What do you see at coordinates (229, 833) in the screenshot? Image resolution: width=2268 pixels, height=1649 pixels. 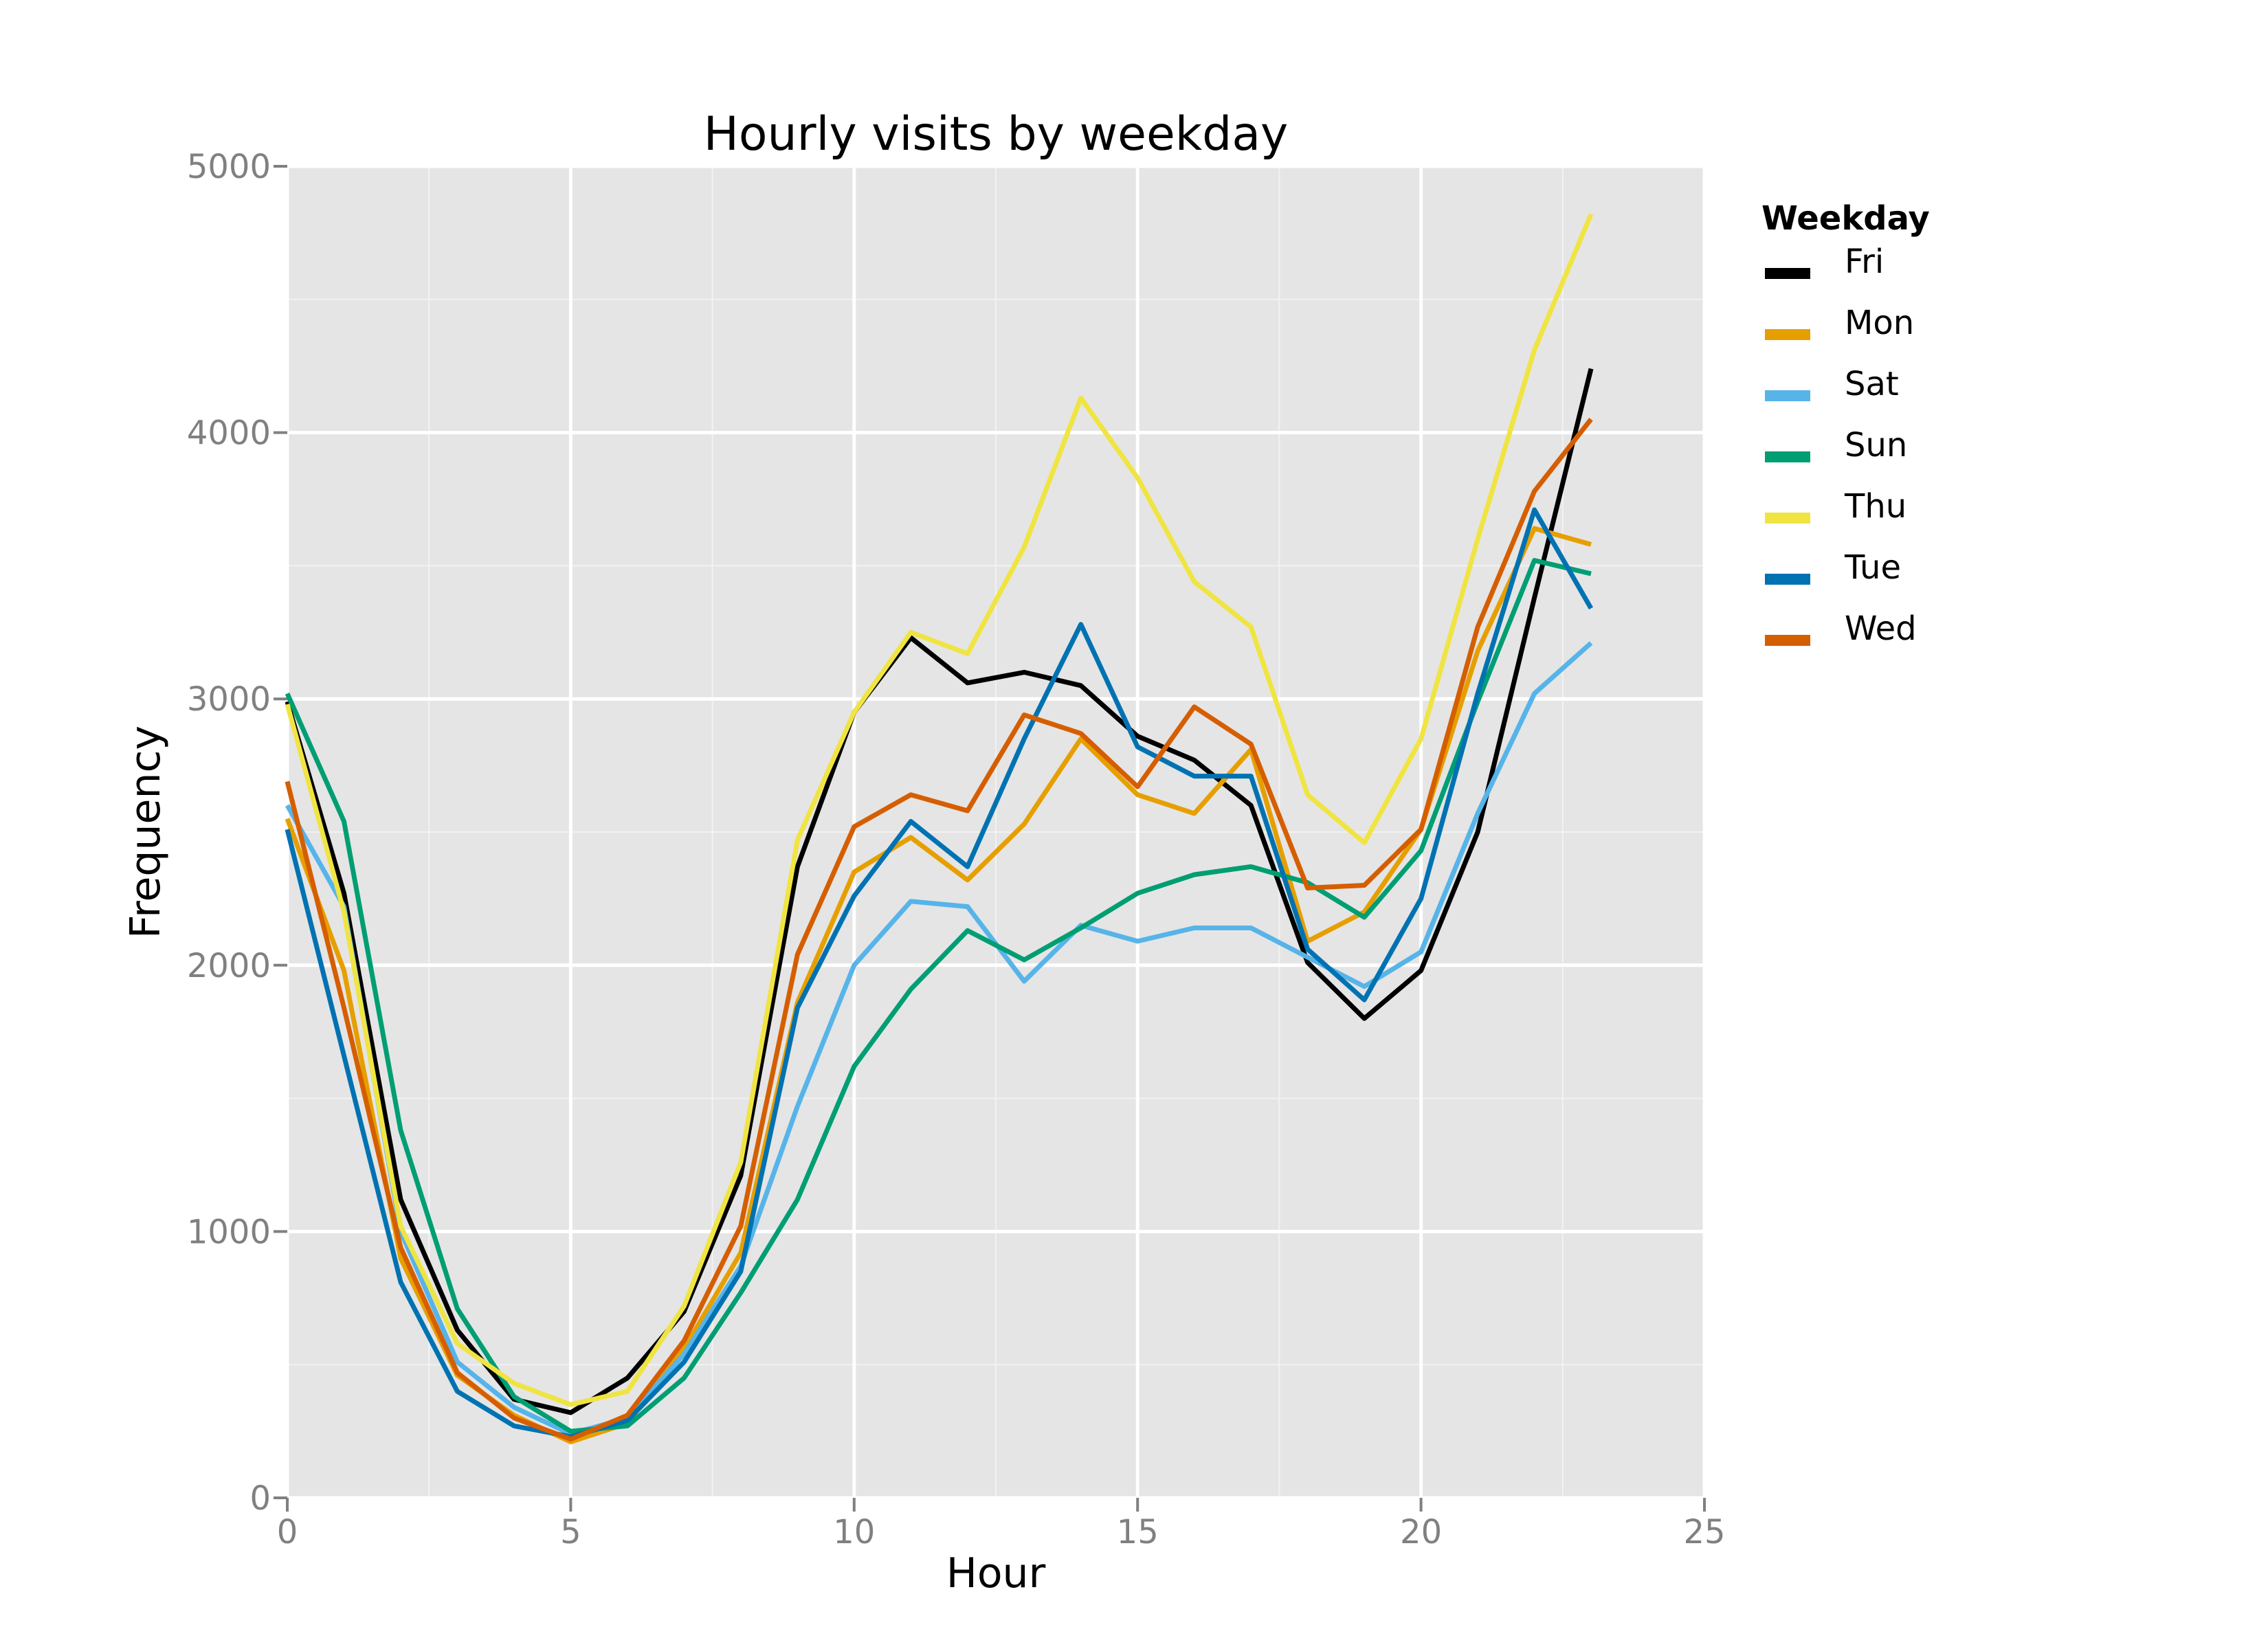 I see `y-tick-labels: 0 1000 2000 3000 4000 5000` at bounding box center [229, 833].